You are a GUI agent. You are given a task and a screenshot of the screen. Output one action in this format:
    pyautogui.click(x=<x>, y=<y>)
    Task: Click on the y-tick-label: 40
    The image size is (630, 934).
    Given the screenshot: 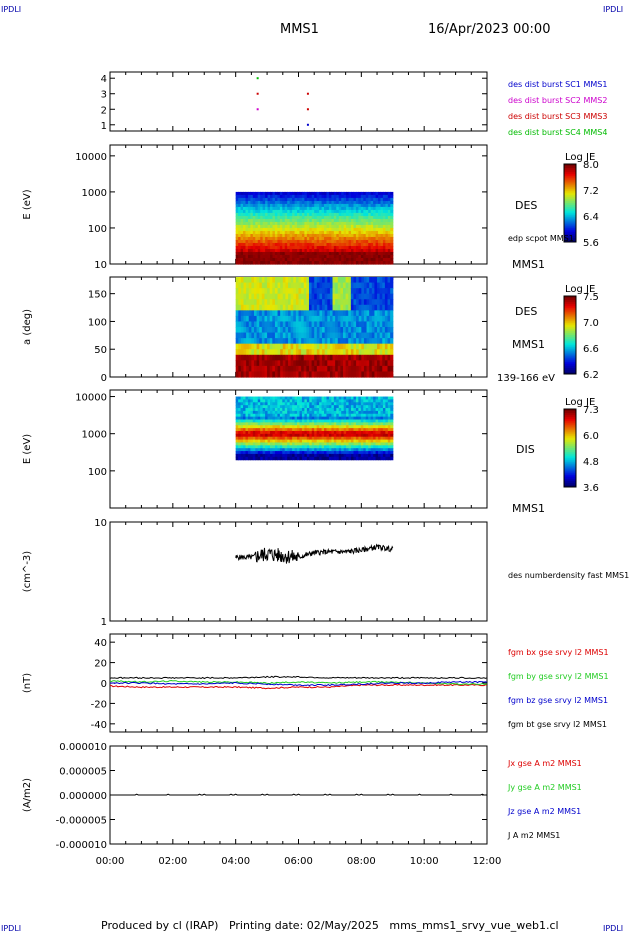 What is the action you would take?
    pyautogui.click(x=100, y=643)
    